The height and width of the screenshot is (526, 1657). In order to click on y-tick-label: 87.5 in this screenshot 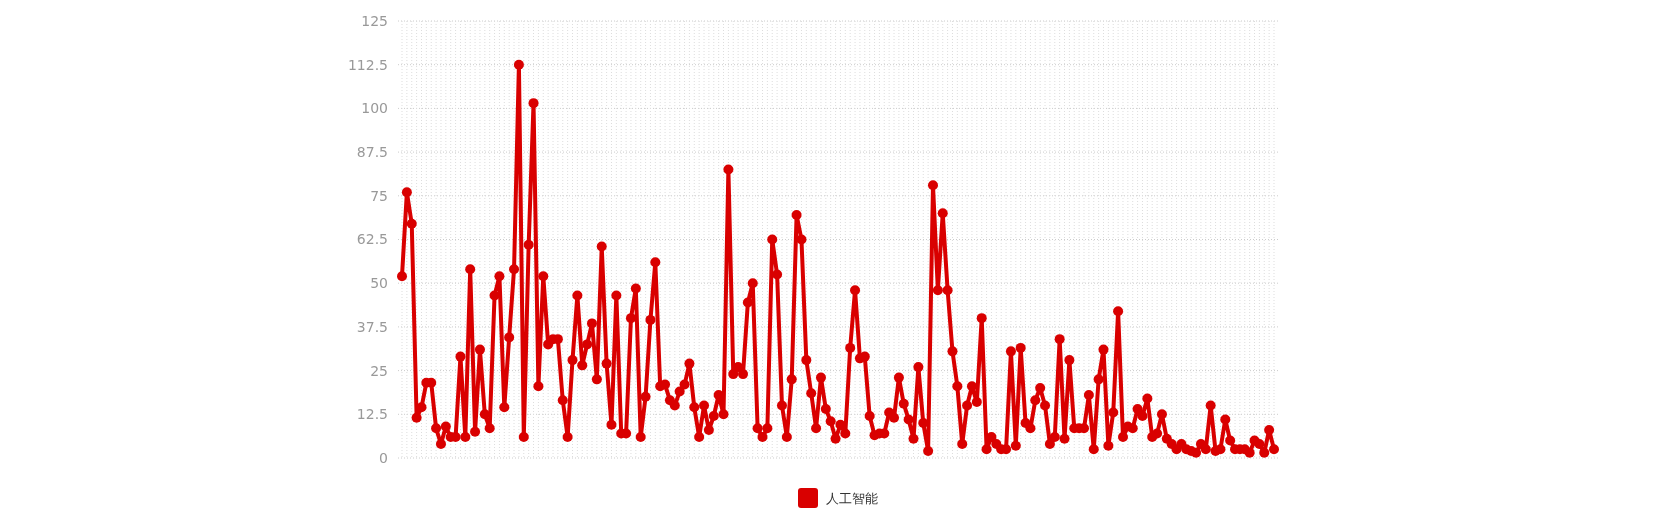, I will do `click(372, 152)`.